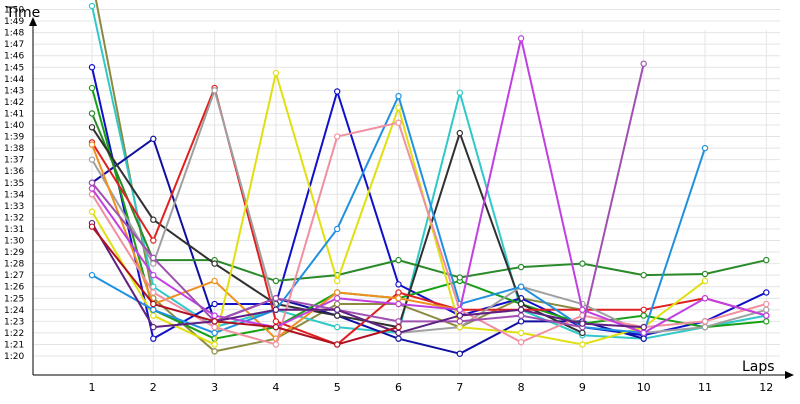  I want to click on y-tick-label: 1:34, so click(14, 195).